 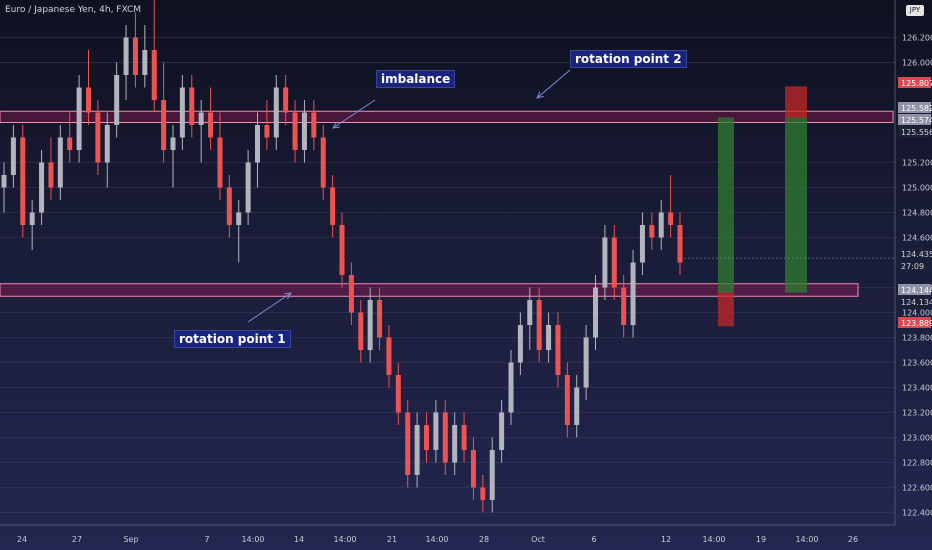 I want to click on price-tick-label: 124.600, so click(x=917, y=238).